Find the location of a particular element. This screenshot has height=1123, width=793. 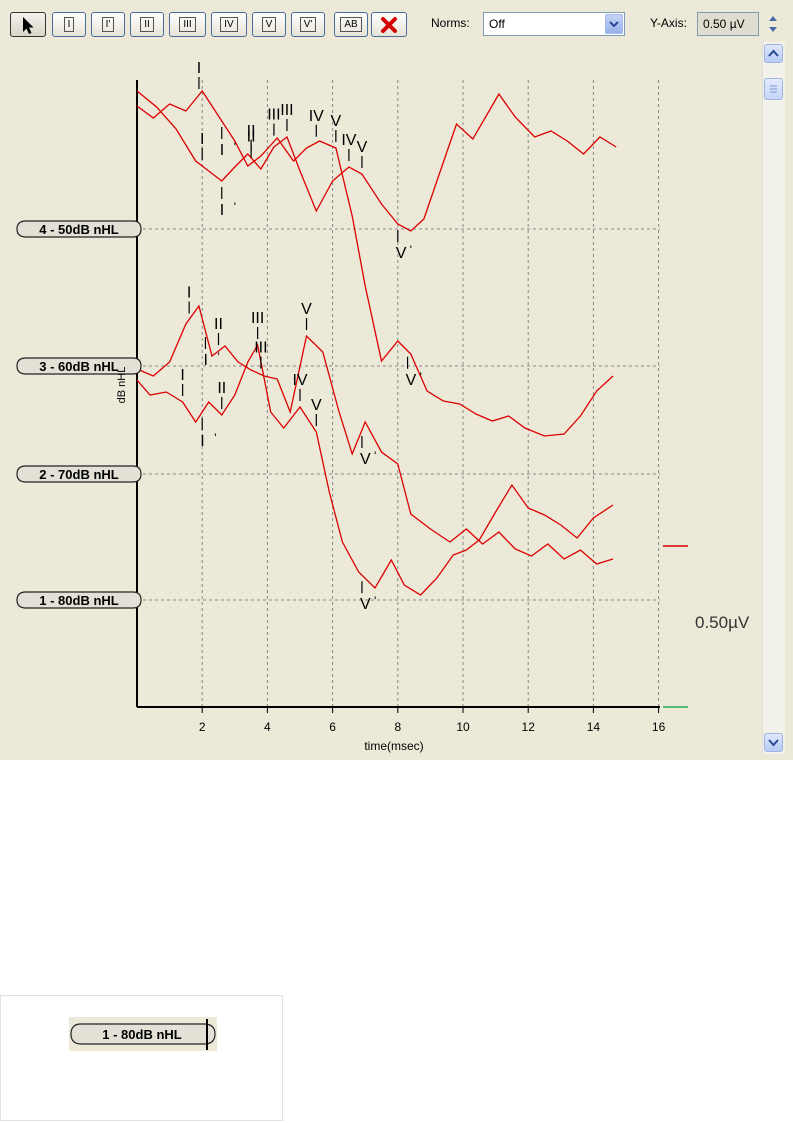

trace-label-text: 4 - 50dB nHL is located at coordinates (79, 229).